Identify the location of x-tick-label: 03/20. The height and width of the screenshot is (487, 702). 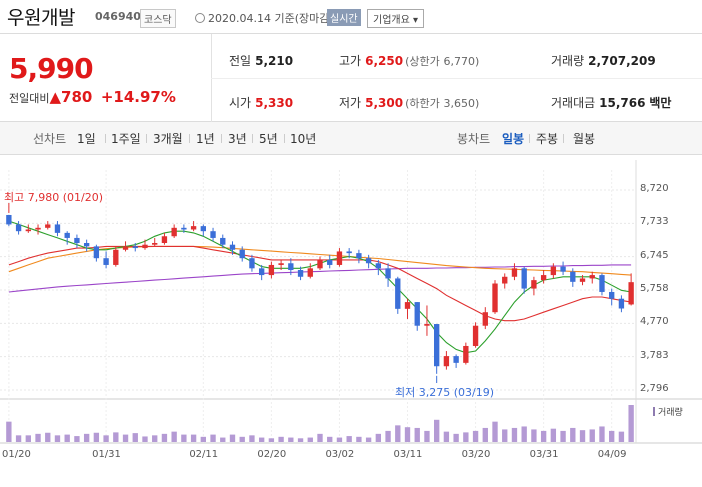
(476, 454).